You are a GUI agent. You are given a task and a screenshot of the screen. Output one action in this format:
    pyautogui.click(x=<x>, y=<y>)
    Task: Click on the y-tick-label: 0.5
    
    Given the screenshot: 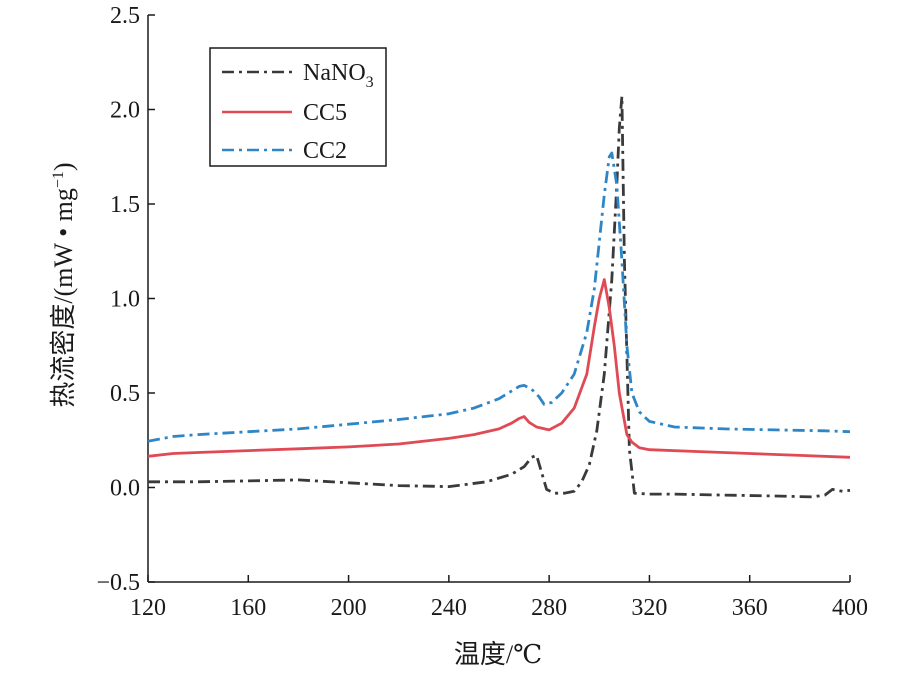 What is the action you would take?
    pyautogui.click(x=125, y=394)
    